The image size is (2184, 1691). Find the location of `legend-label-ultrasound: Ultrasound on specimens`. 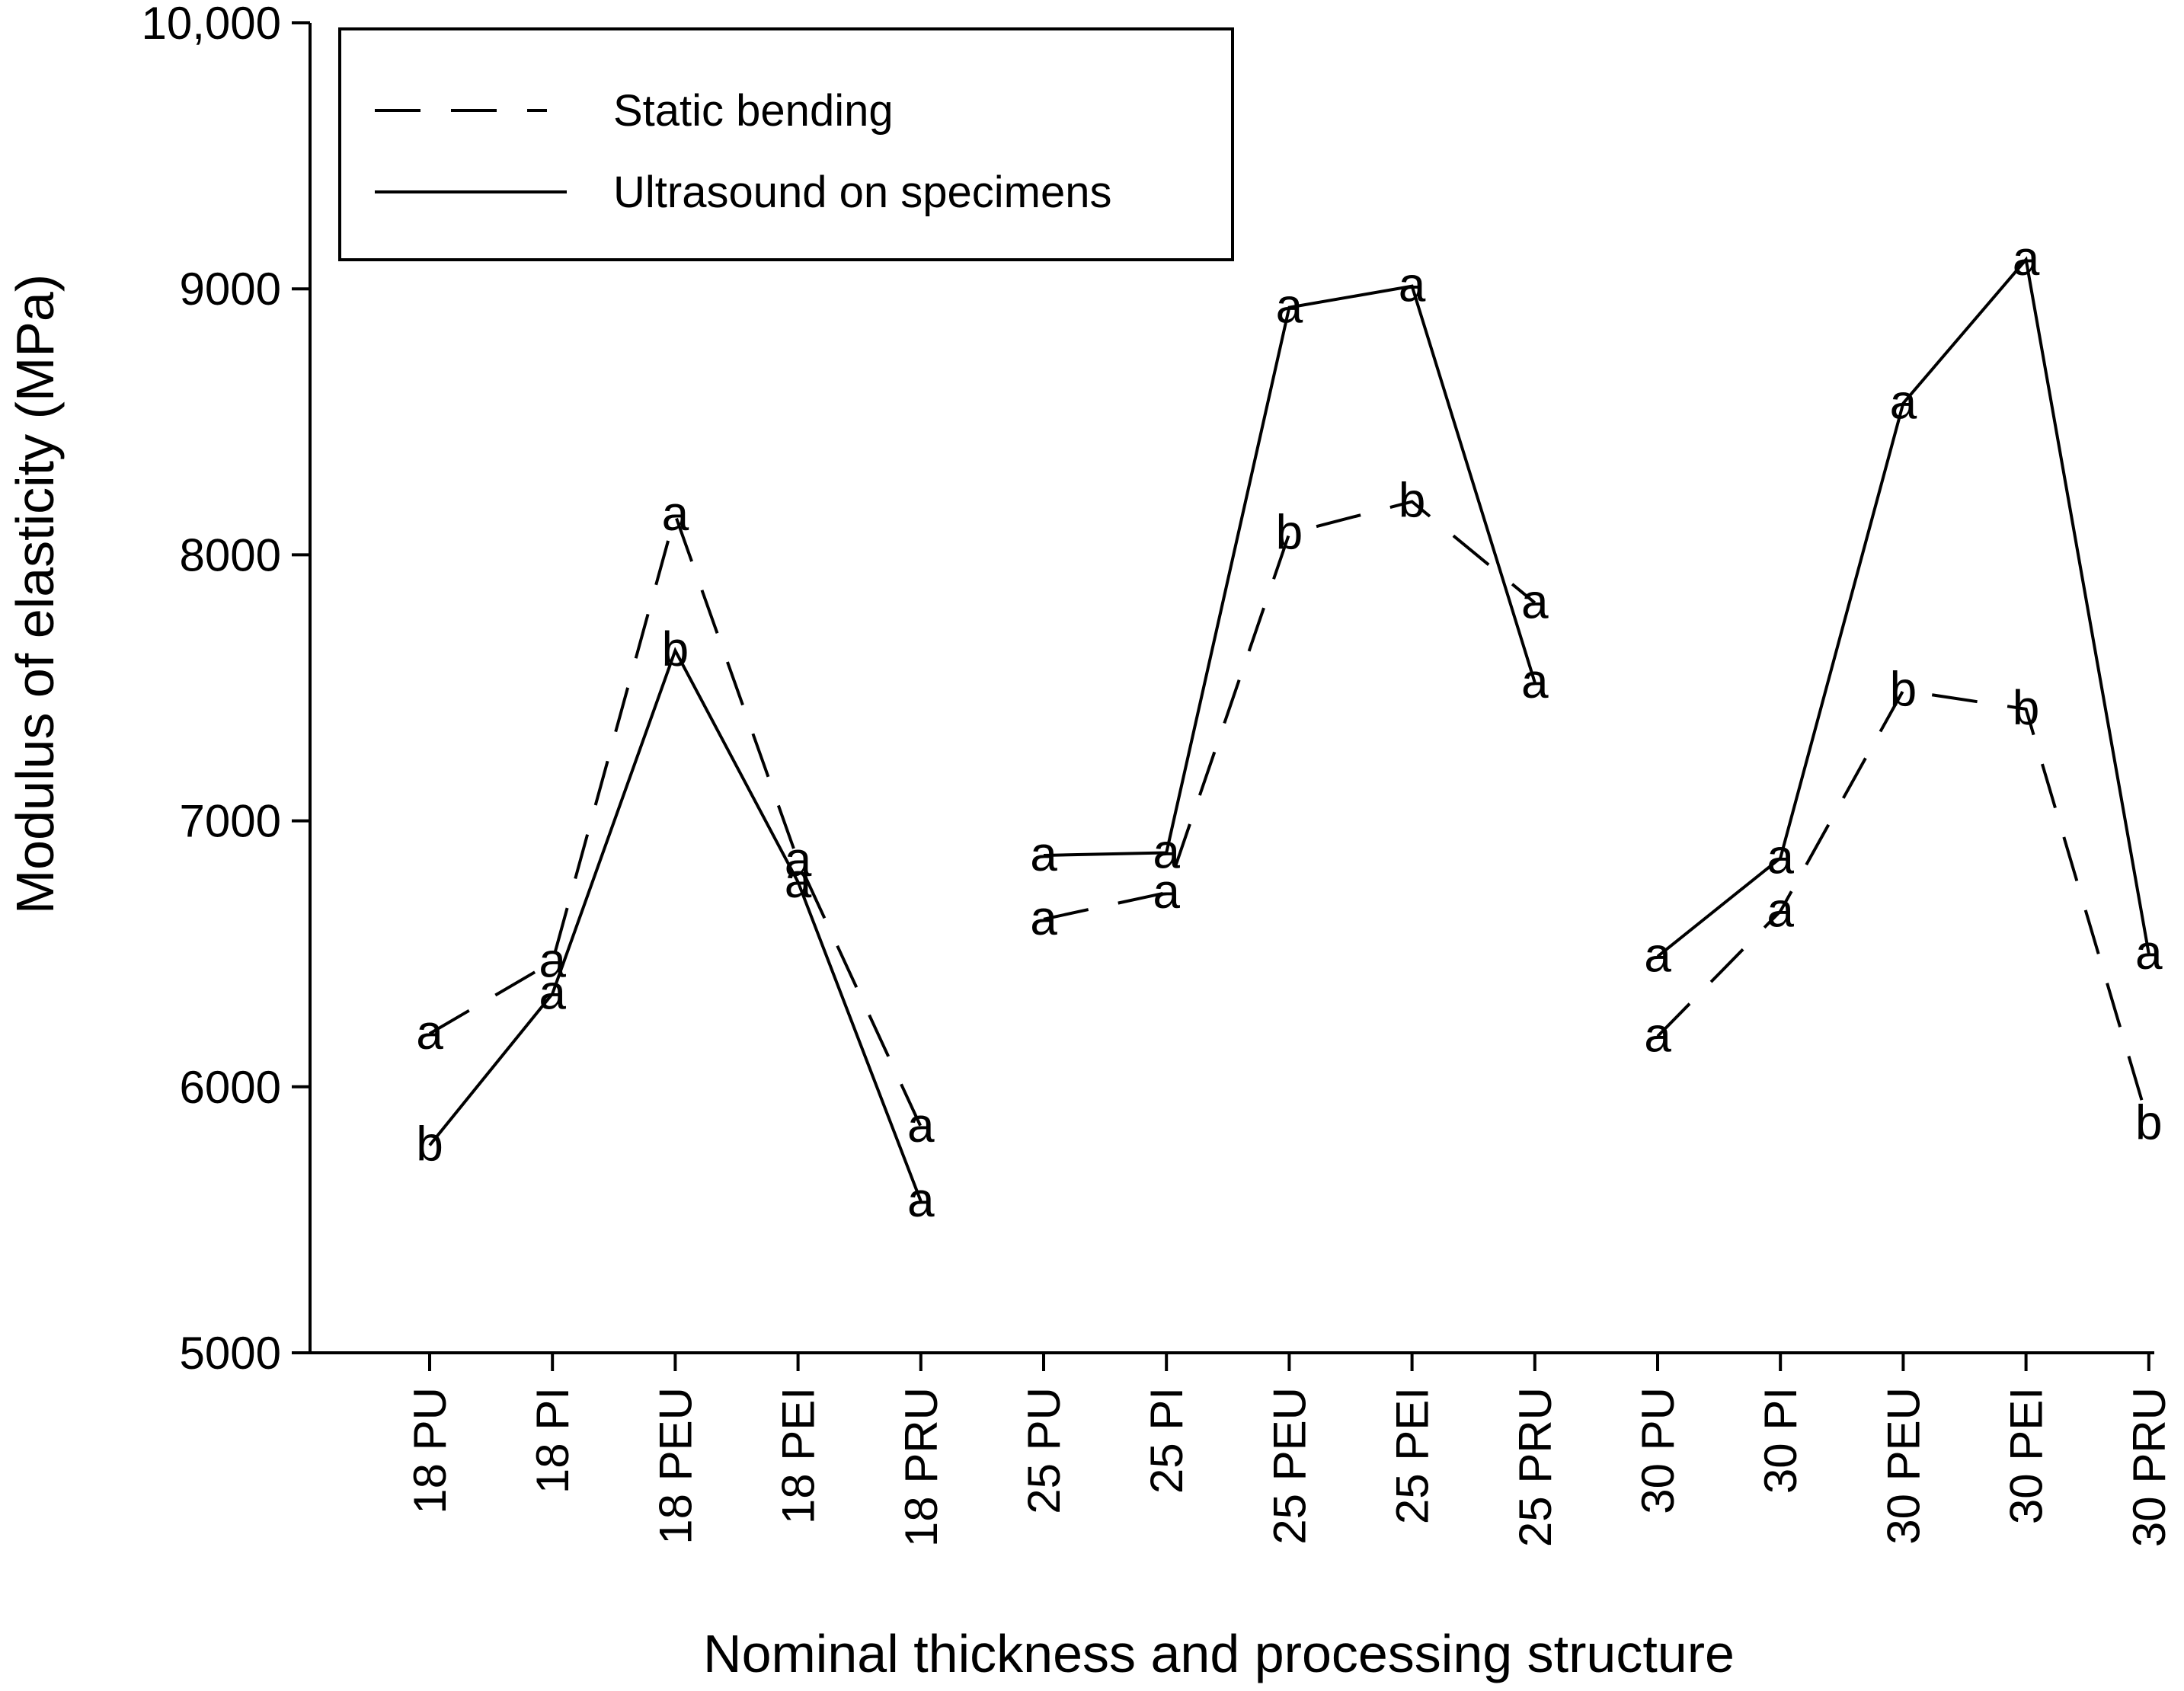

legend-label-ultrasound: Ultrasound on specimens is located at coordinates (862, 192).